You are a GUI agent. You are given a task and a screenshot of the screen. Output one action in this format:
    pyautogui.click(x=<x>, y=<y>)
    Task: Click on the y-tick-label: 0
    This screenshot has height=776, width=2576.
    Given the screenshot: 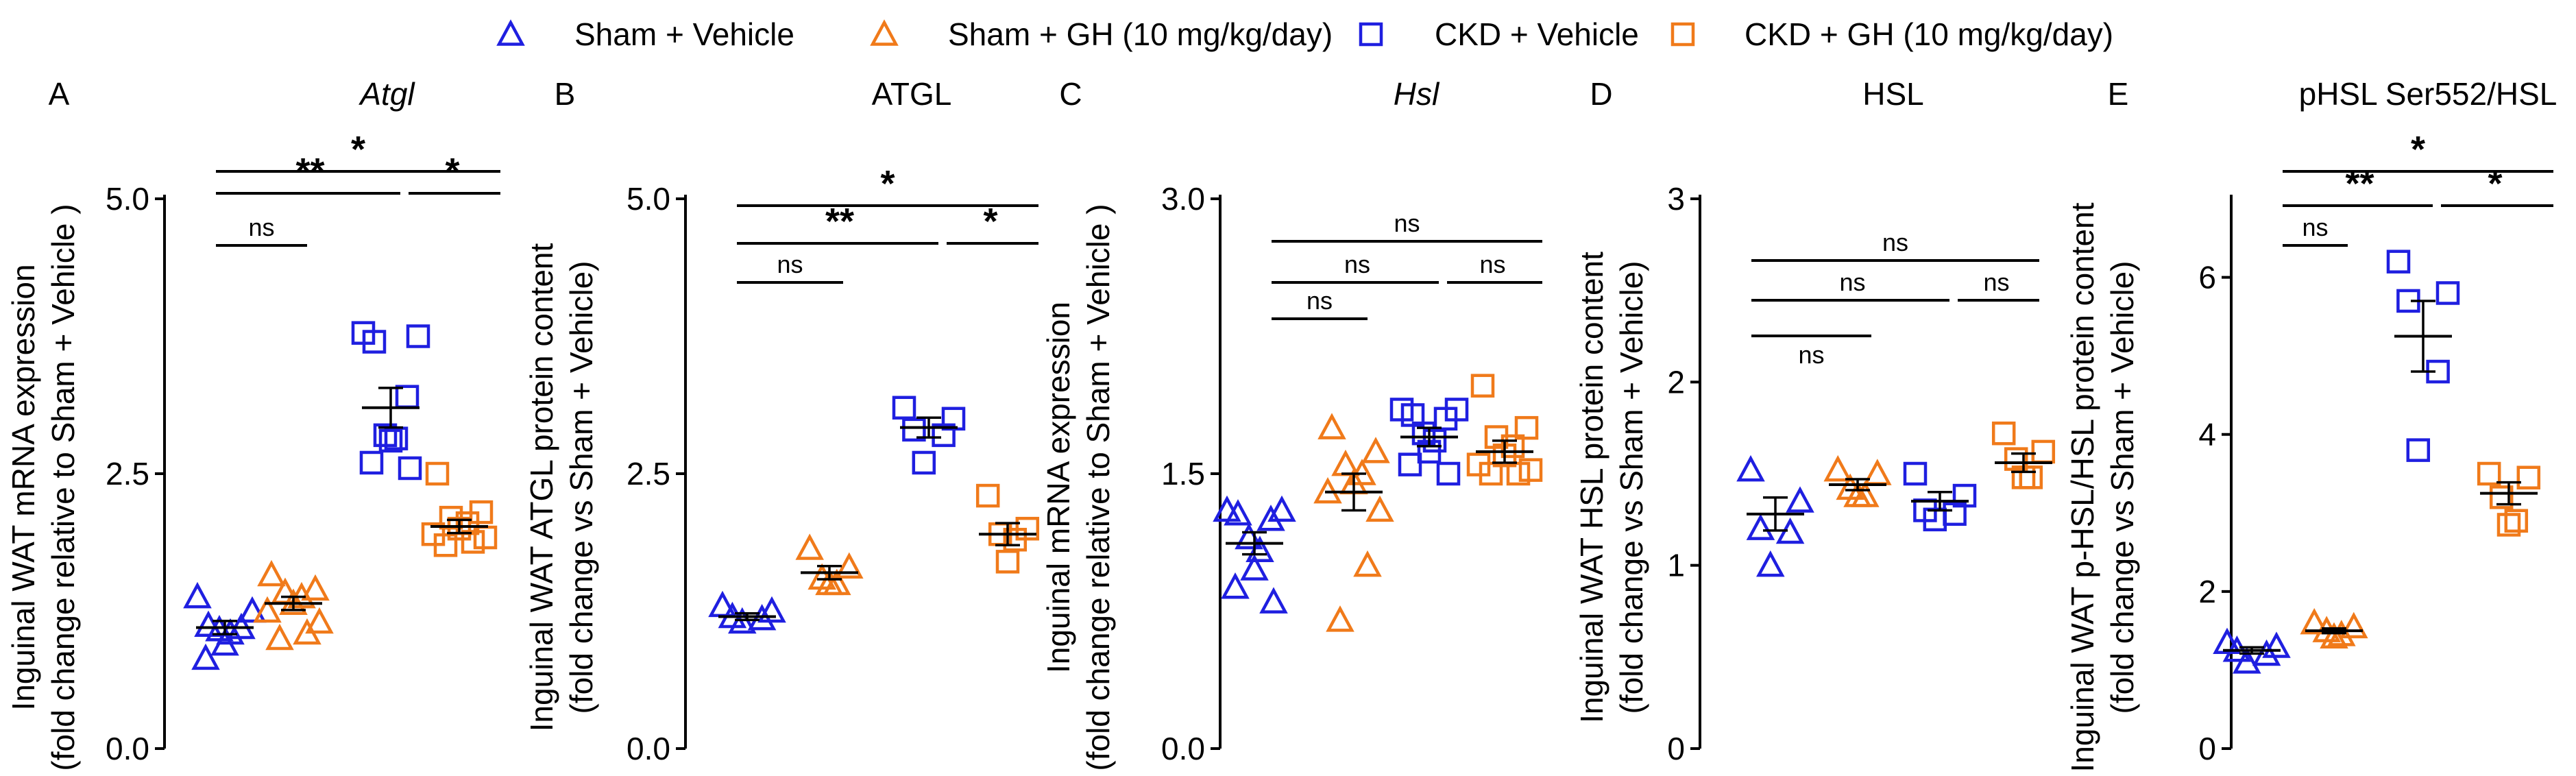 What is the action you would take?
    pyautogui.click(x=1676, y=748)
    